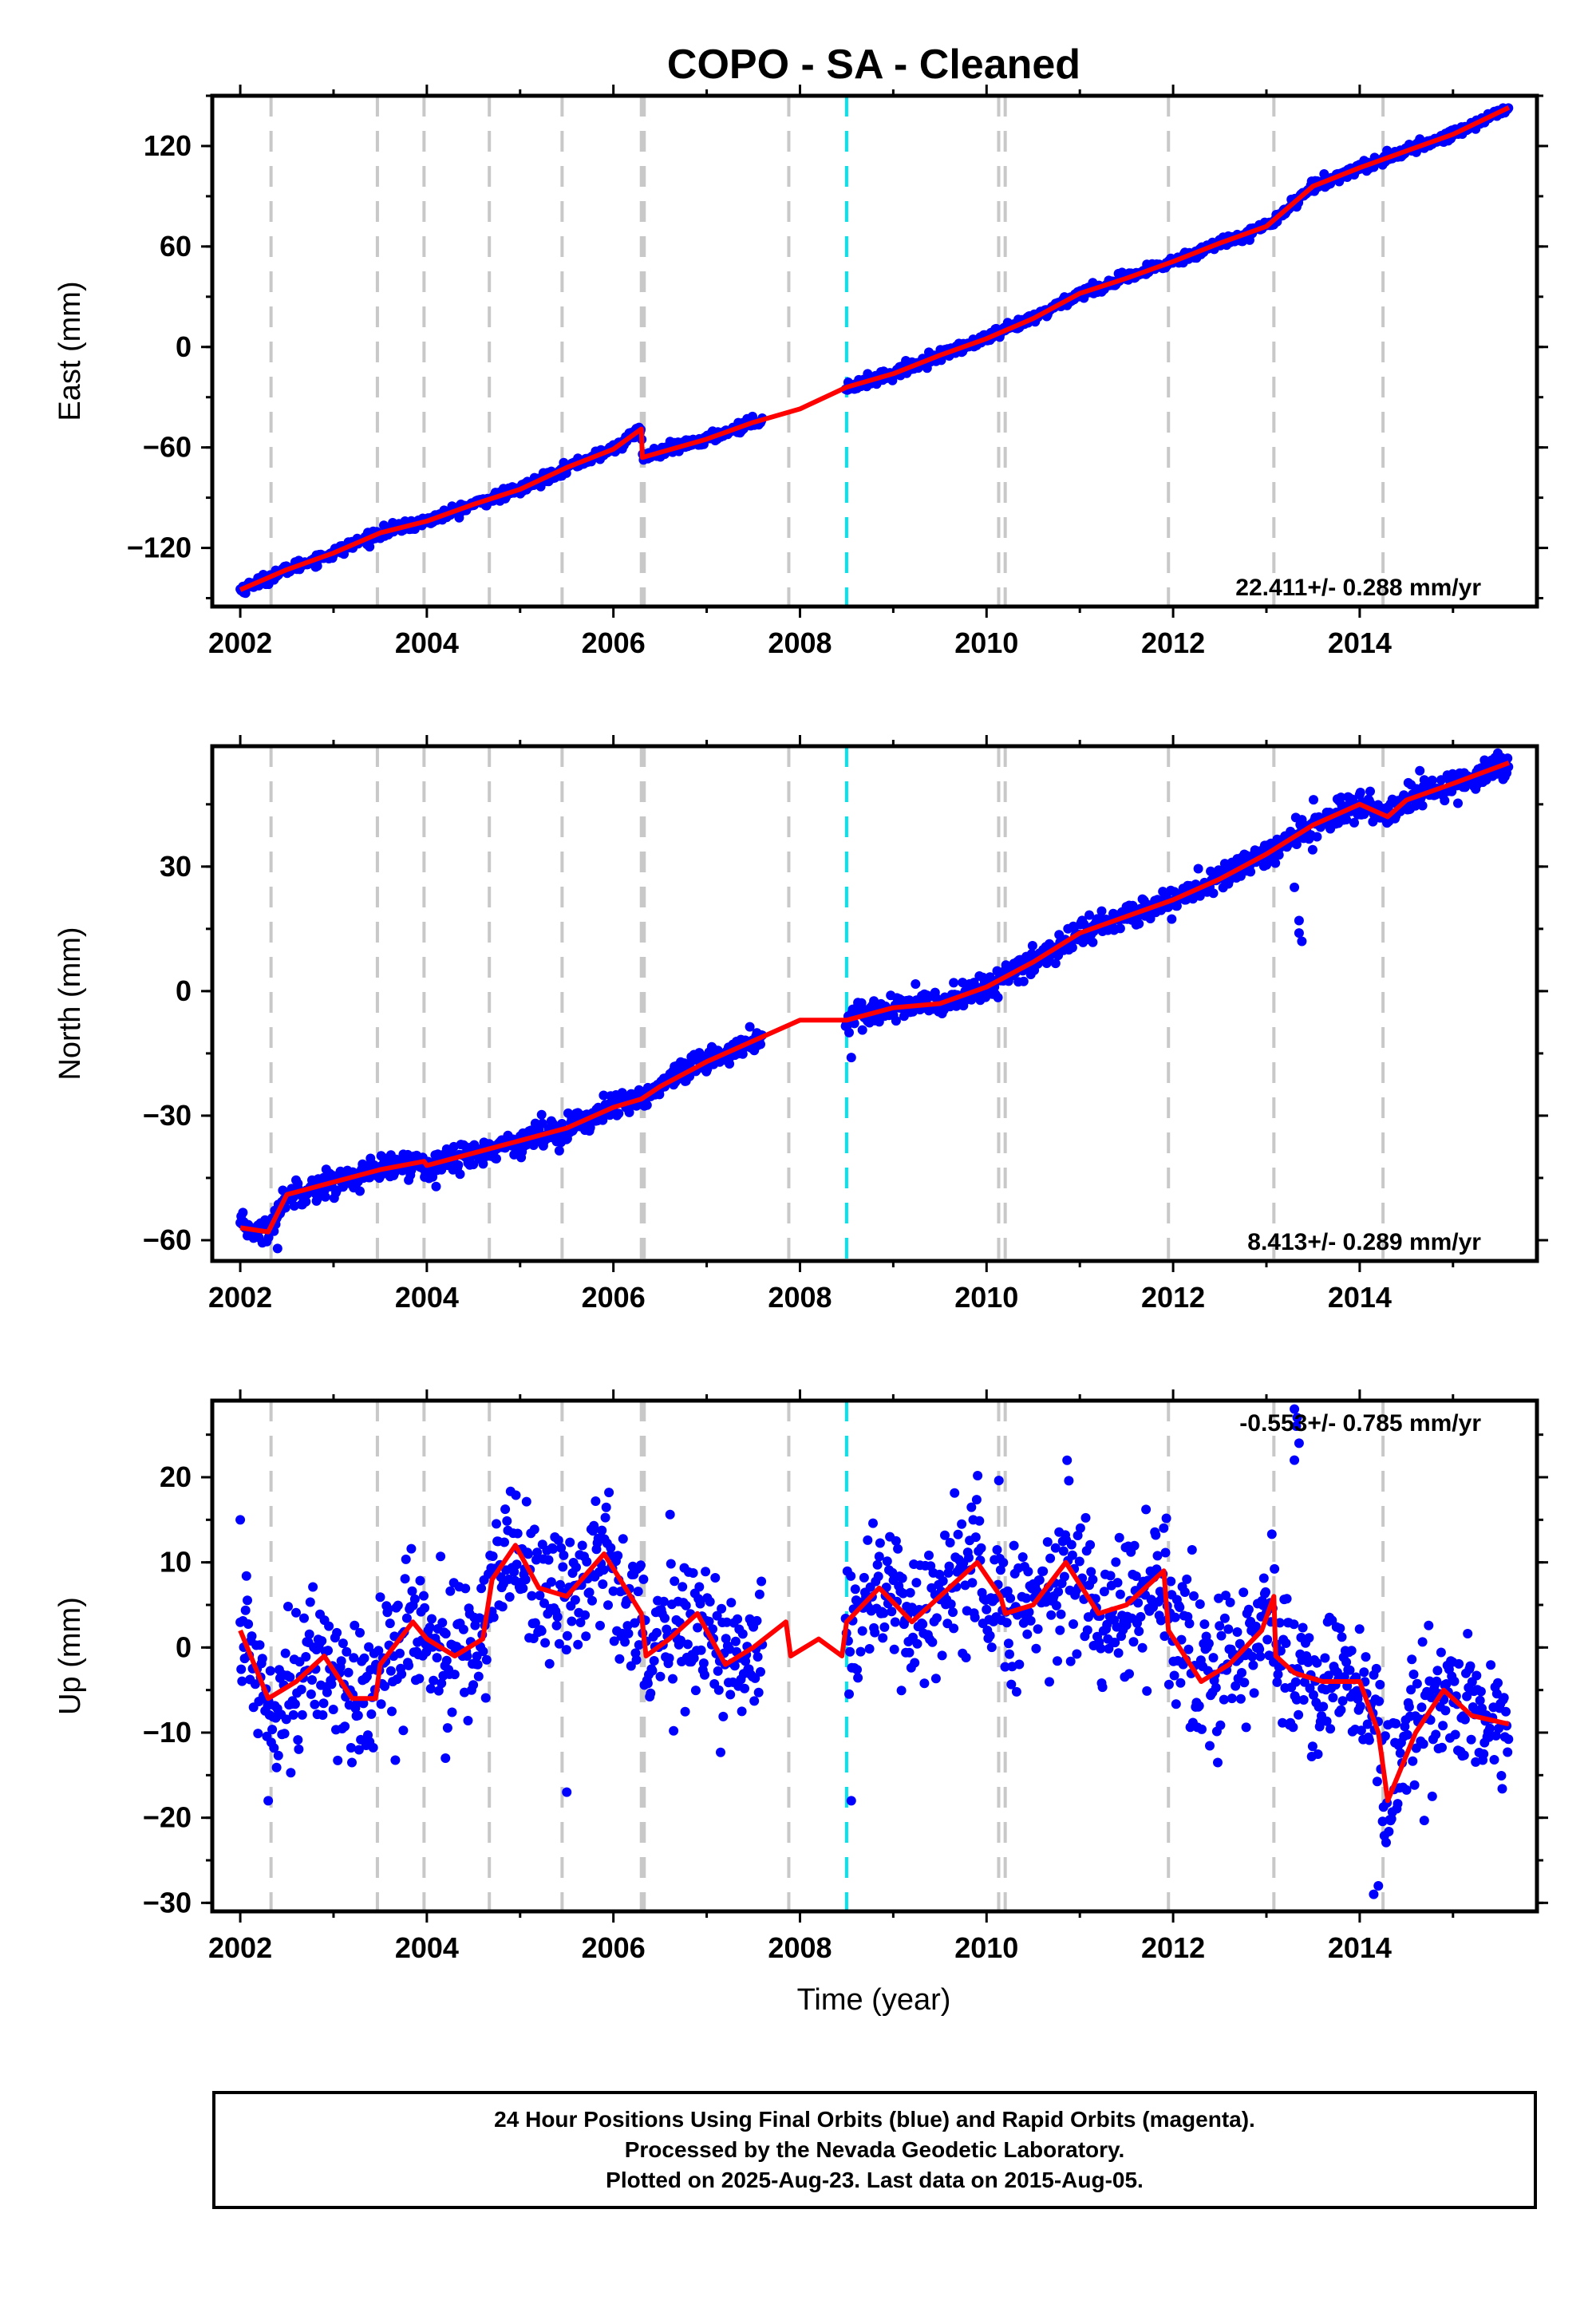  Describe the element at coordinates (167, 1817) in the screenshot. I see `y-tick-label: −20` at that location.